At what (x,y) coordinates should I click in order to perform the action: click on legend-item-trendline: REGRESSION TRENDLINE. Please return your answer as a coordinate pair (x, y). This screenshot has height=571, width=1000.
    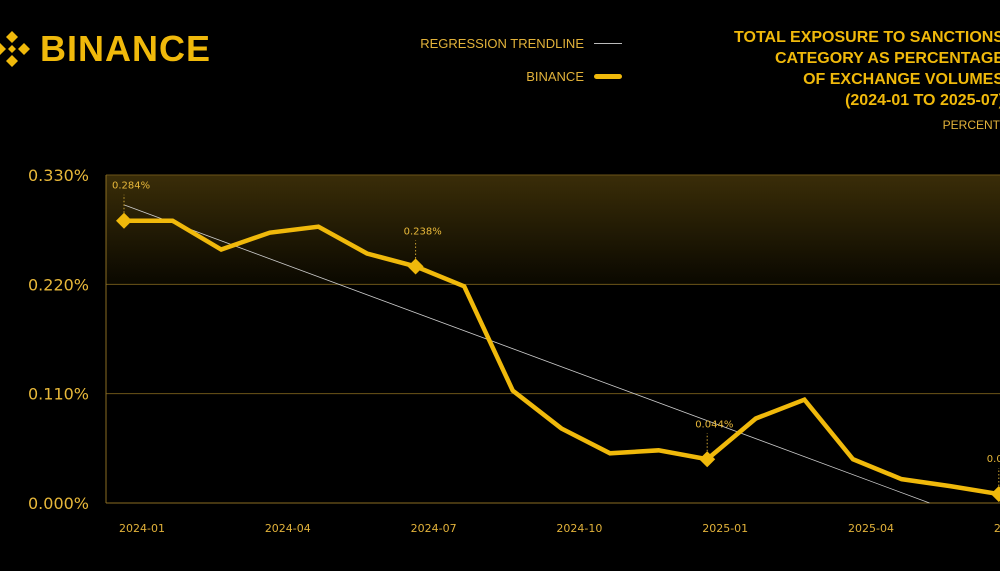
    Looking at the image, I should click on (521, 43).